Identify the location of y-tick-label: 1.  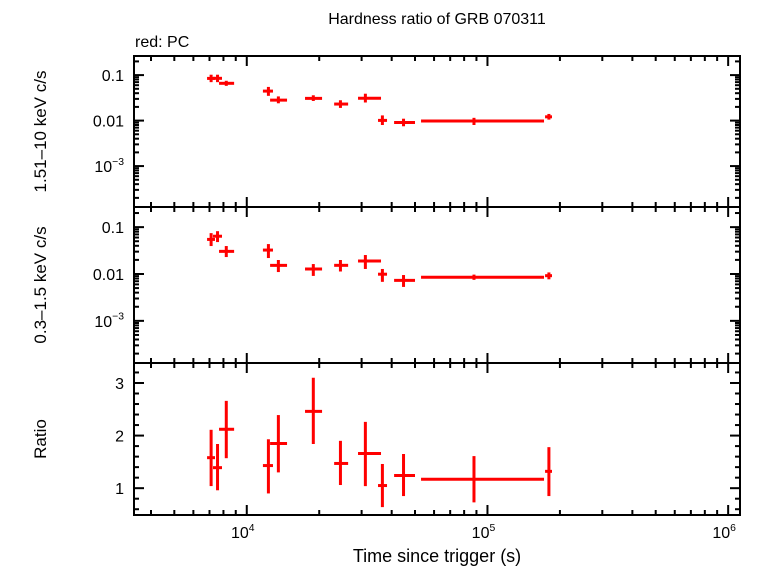
(119, 489).